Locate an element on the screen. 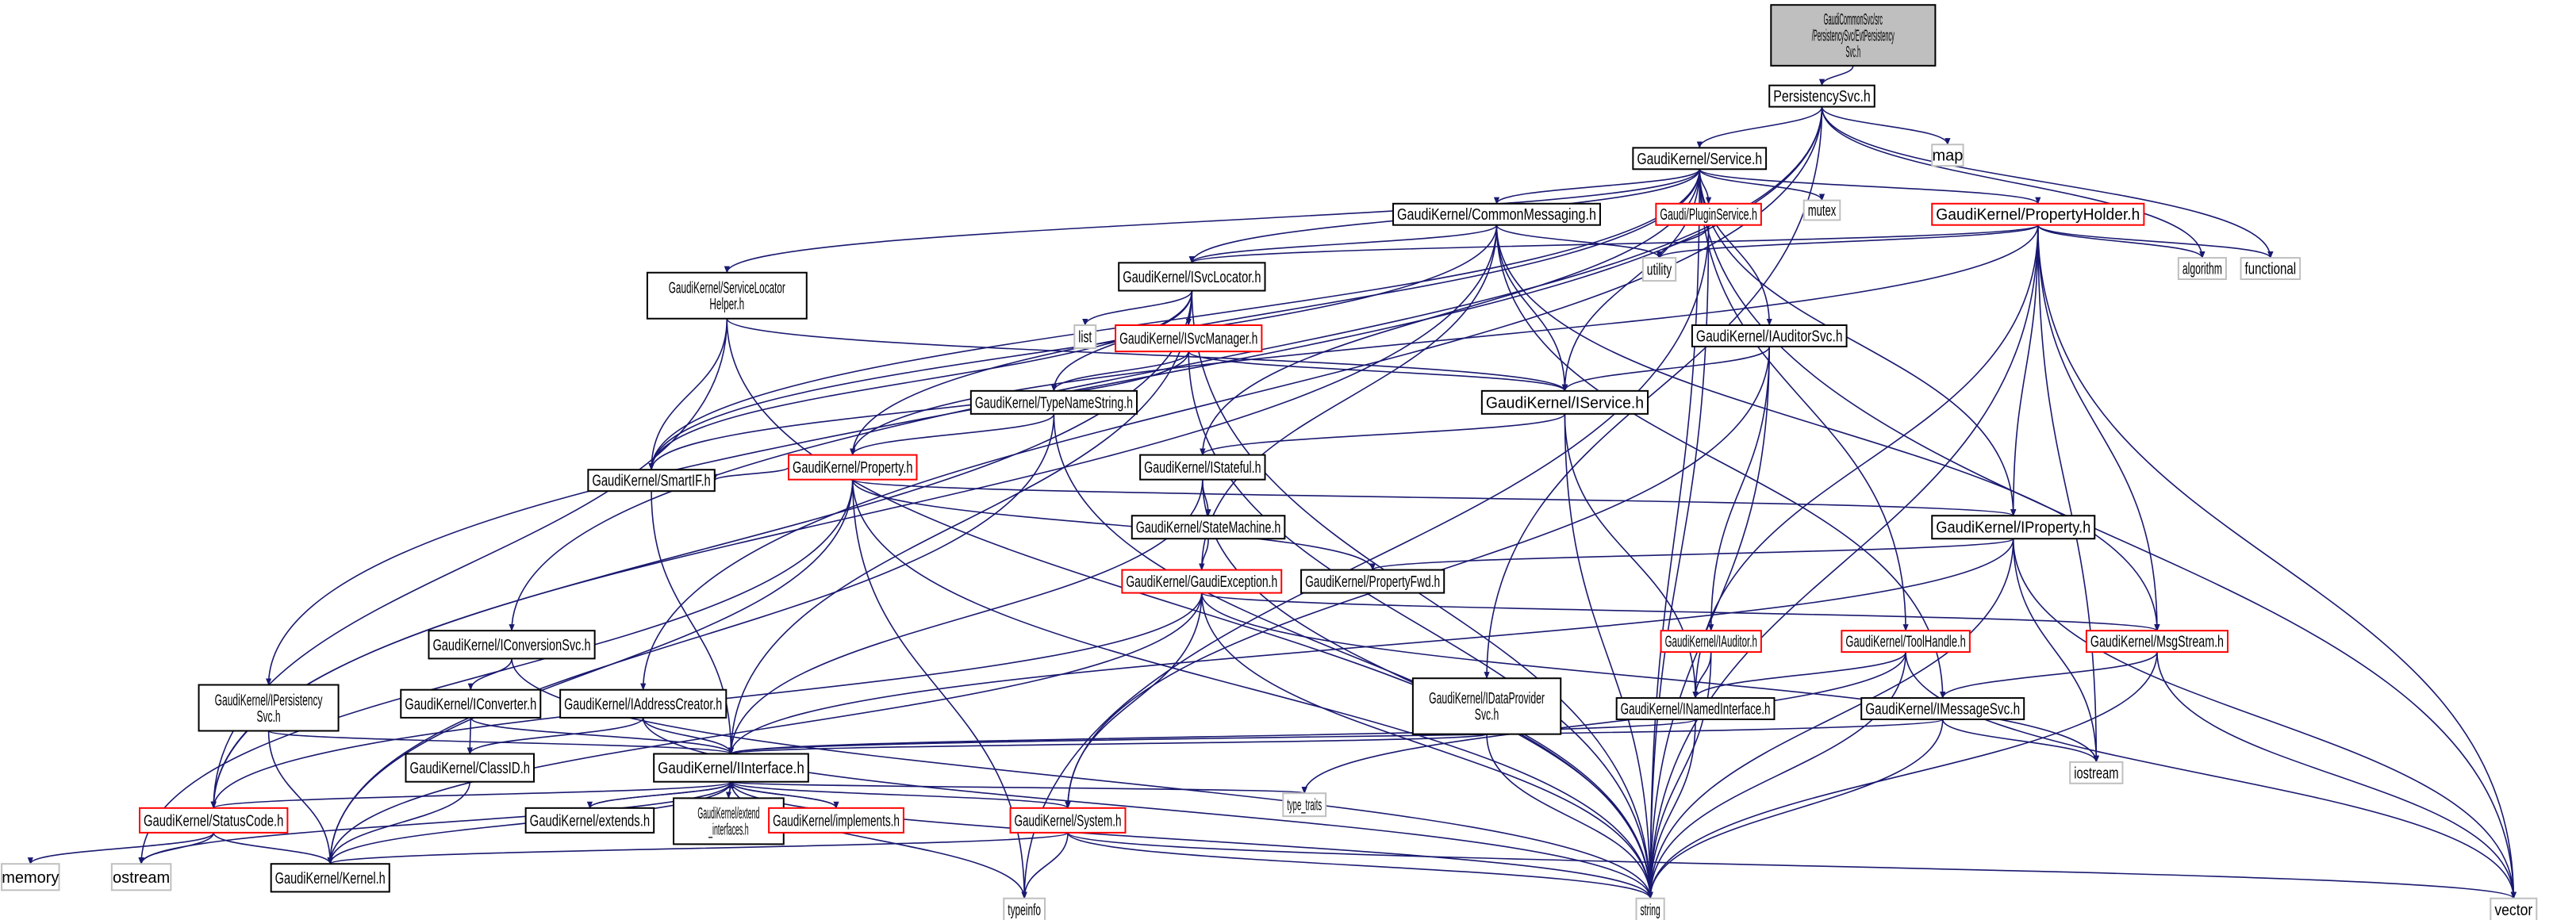  node-label: GaudiKernel/PropertyHolder.h is located at coordinates (2038, 215).